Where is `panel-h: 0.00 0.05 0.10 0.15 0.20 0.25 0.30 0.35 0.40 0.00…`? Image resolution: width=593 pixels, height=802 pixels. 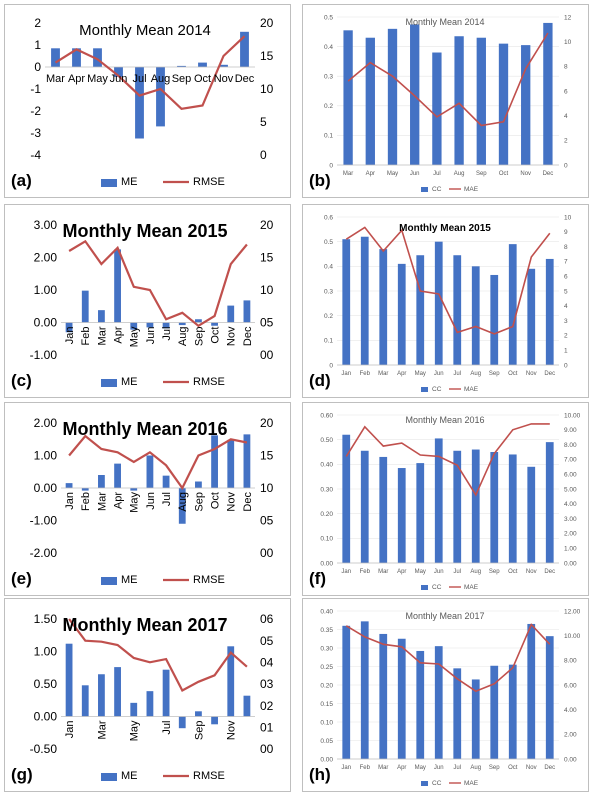
panel-h: 0.00 0.05 0.10 0.15 0.20 0.25 0.30 0.35 0.40 0.00… is located at coordinates (445, 695).